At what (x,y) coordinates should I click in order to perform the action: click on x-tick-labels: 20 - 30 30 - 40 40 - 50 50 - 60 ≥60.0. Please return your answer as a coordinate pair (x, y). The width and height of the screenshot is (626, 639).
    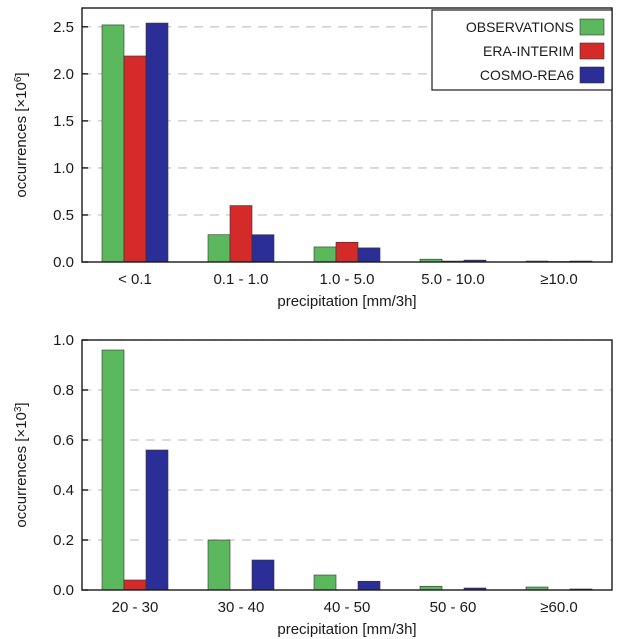
    Looking at the image, I should click on (345, 607).